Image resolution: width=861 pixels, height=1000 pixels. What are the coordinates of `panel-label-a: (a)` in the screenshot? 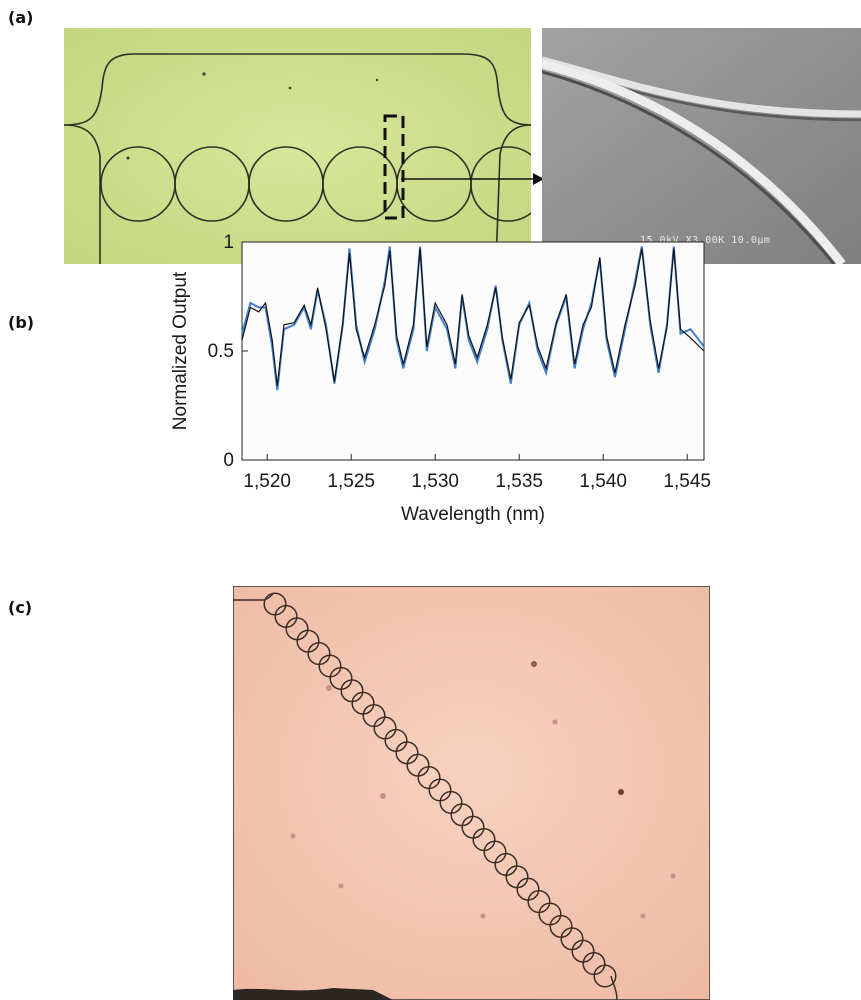 It's located at (21, 17).